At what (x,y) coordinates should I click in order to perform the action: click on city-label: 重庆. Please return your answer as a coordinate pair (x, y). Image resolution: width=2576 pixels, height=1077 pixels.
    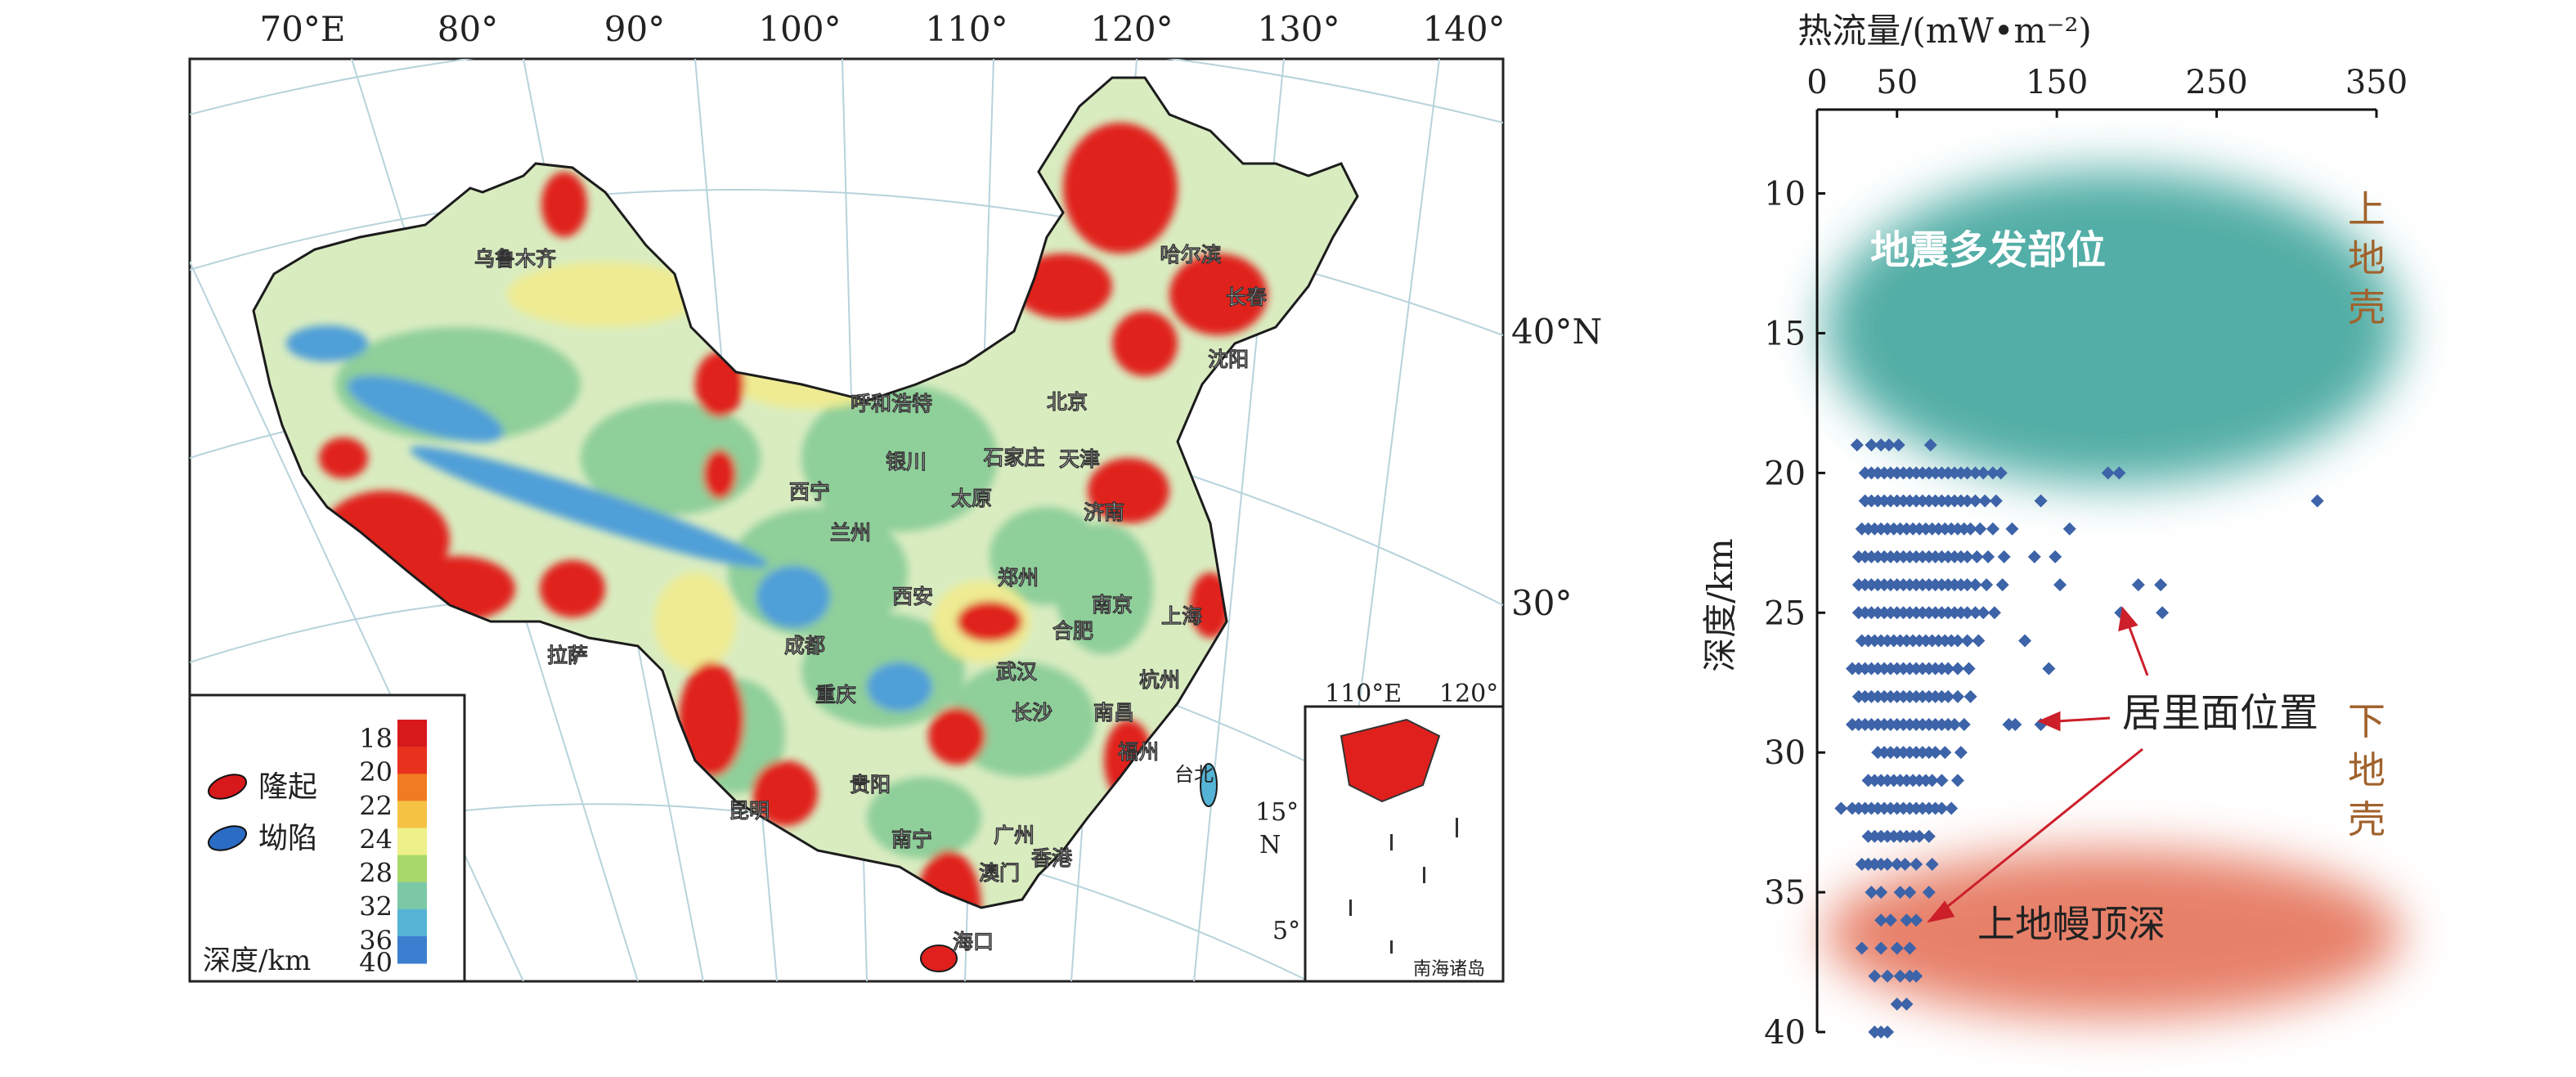
    Looking at the image, I should click on (835, 695).